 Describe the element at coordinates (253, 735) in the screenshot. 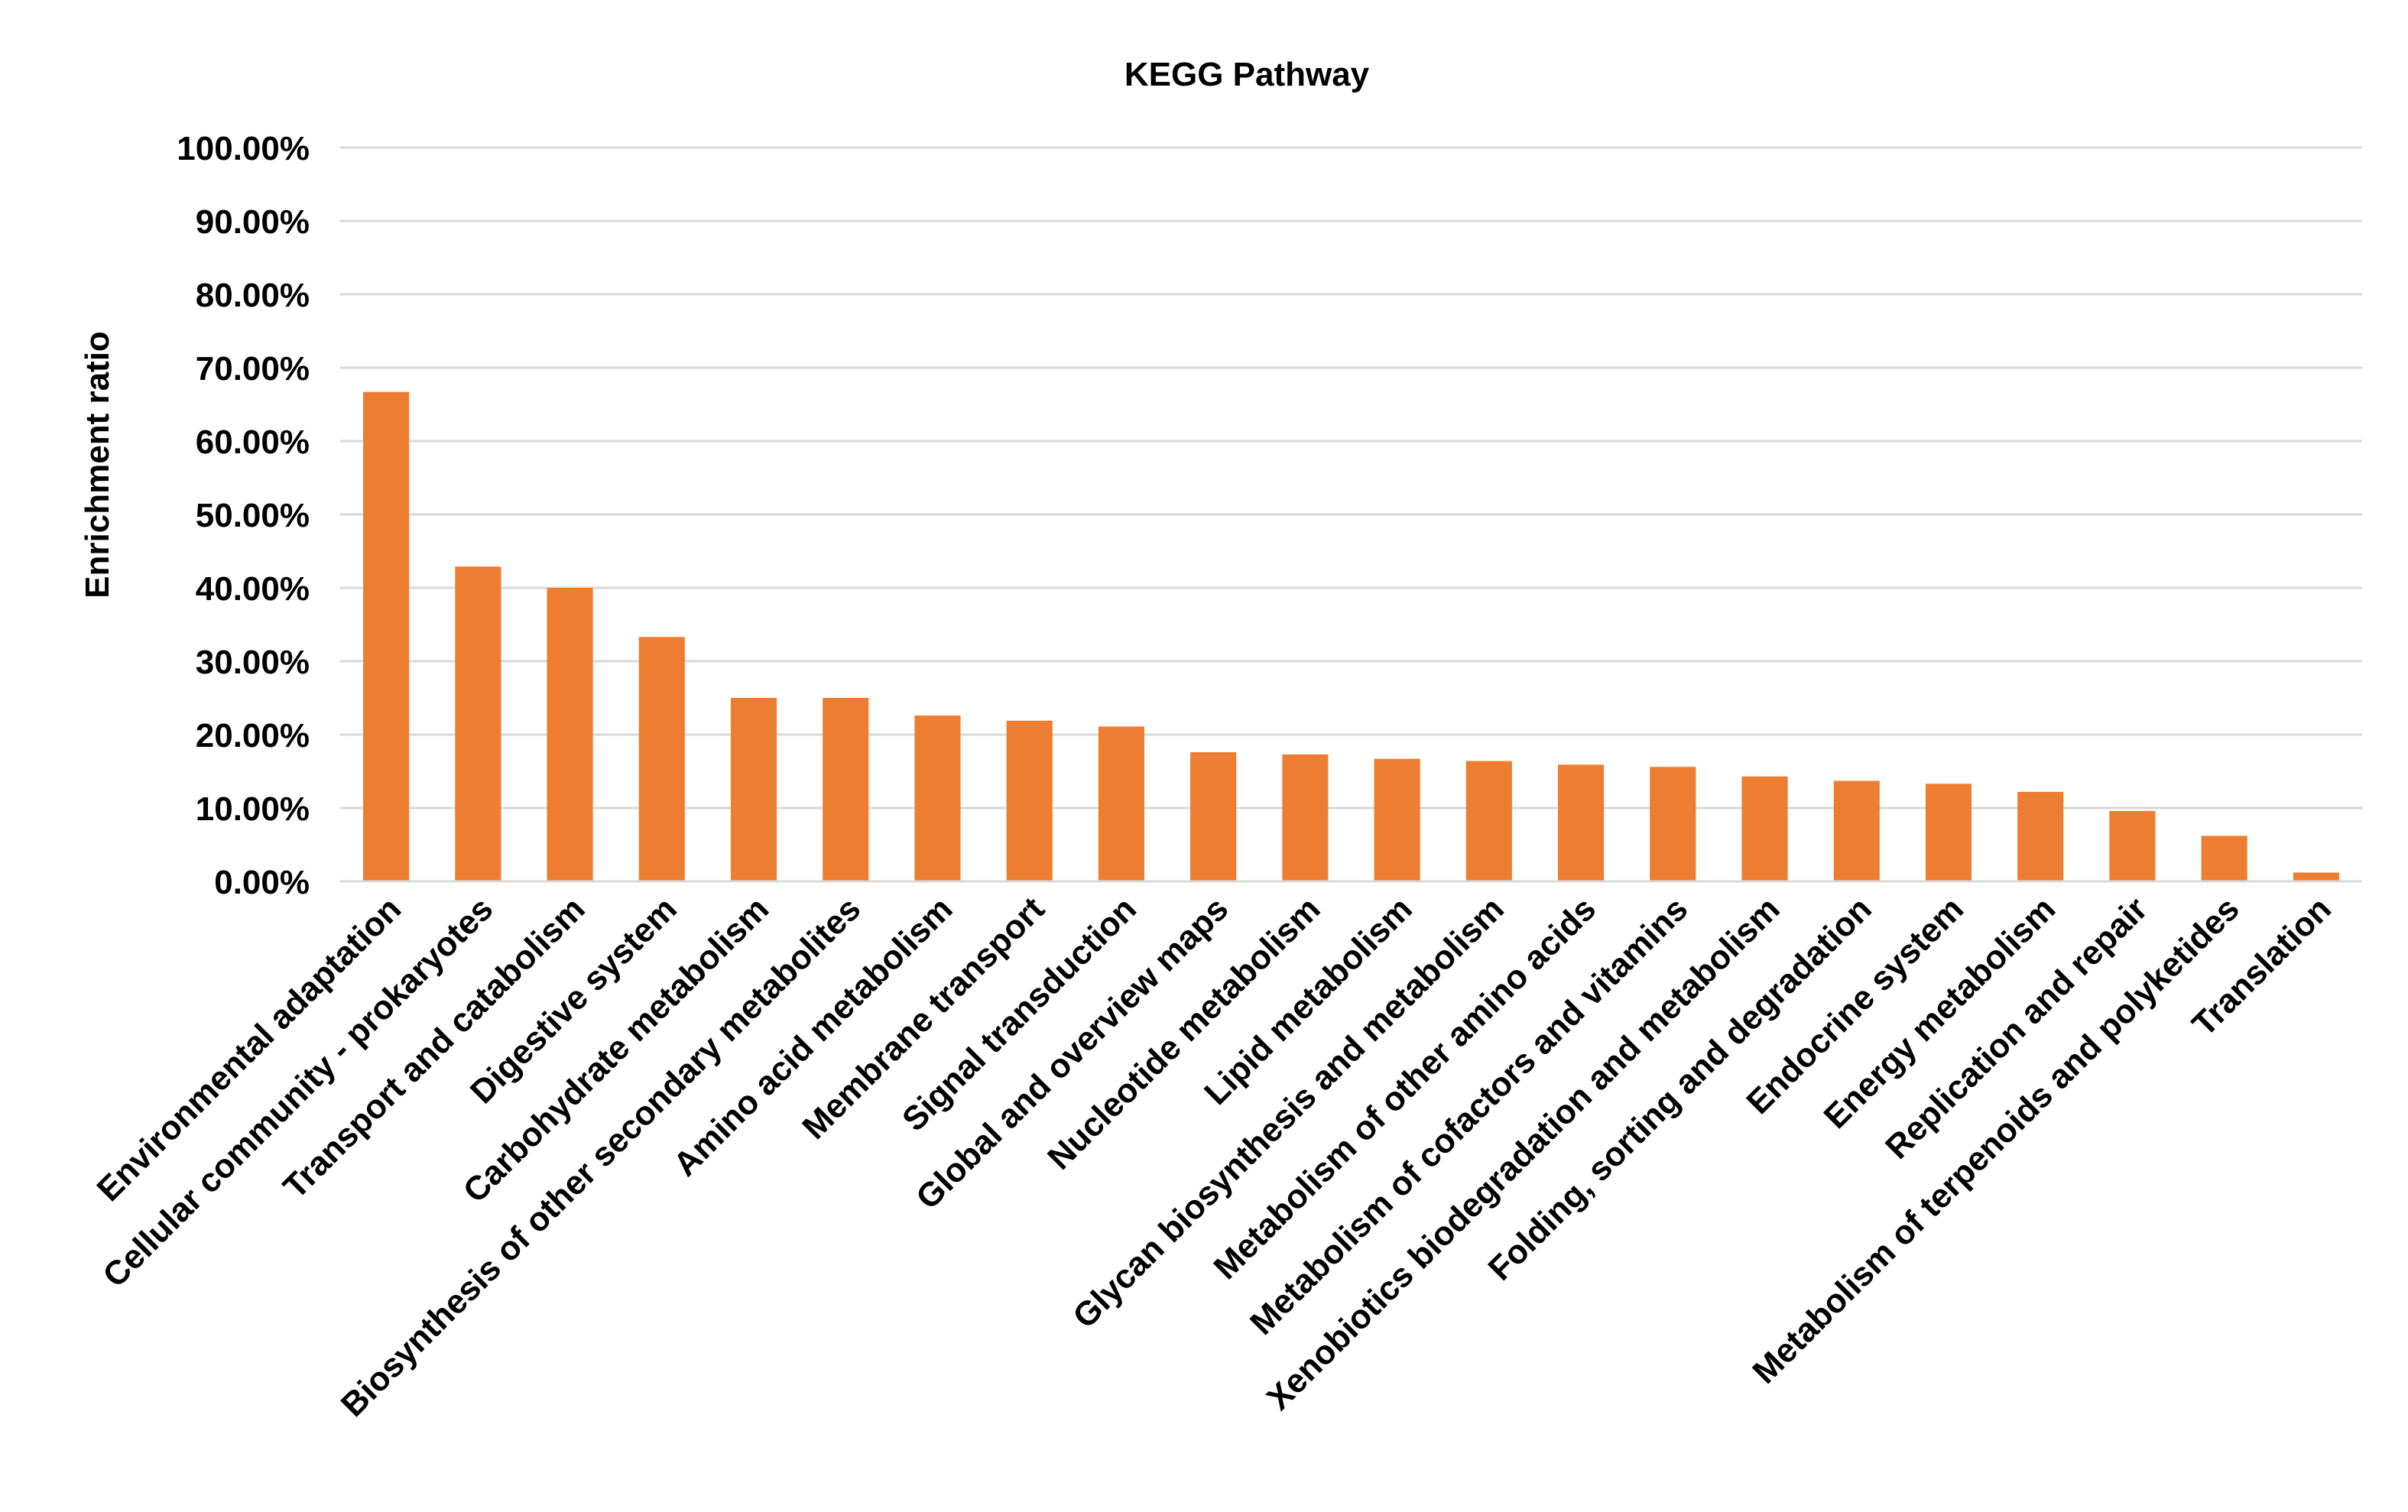

I see `y-tick-label: 20.00%` at that location.